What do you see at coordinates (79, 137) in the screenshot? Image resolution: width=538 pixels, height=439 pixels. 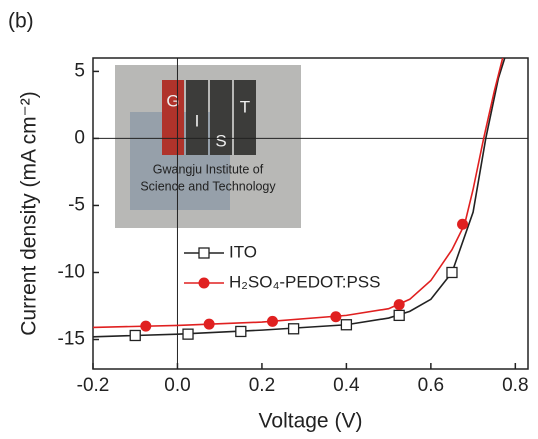 I see `y-tick-label: 0` at bounding box center [79, 137].